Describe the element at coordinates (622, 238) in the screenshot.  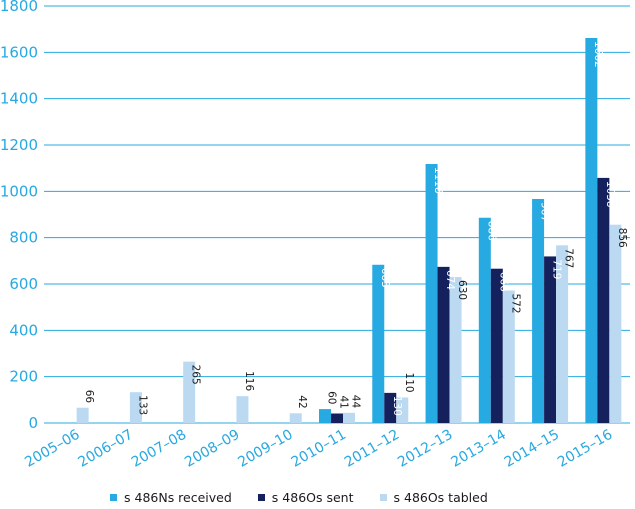
I see `data-label: 856` at that location.